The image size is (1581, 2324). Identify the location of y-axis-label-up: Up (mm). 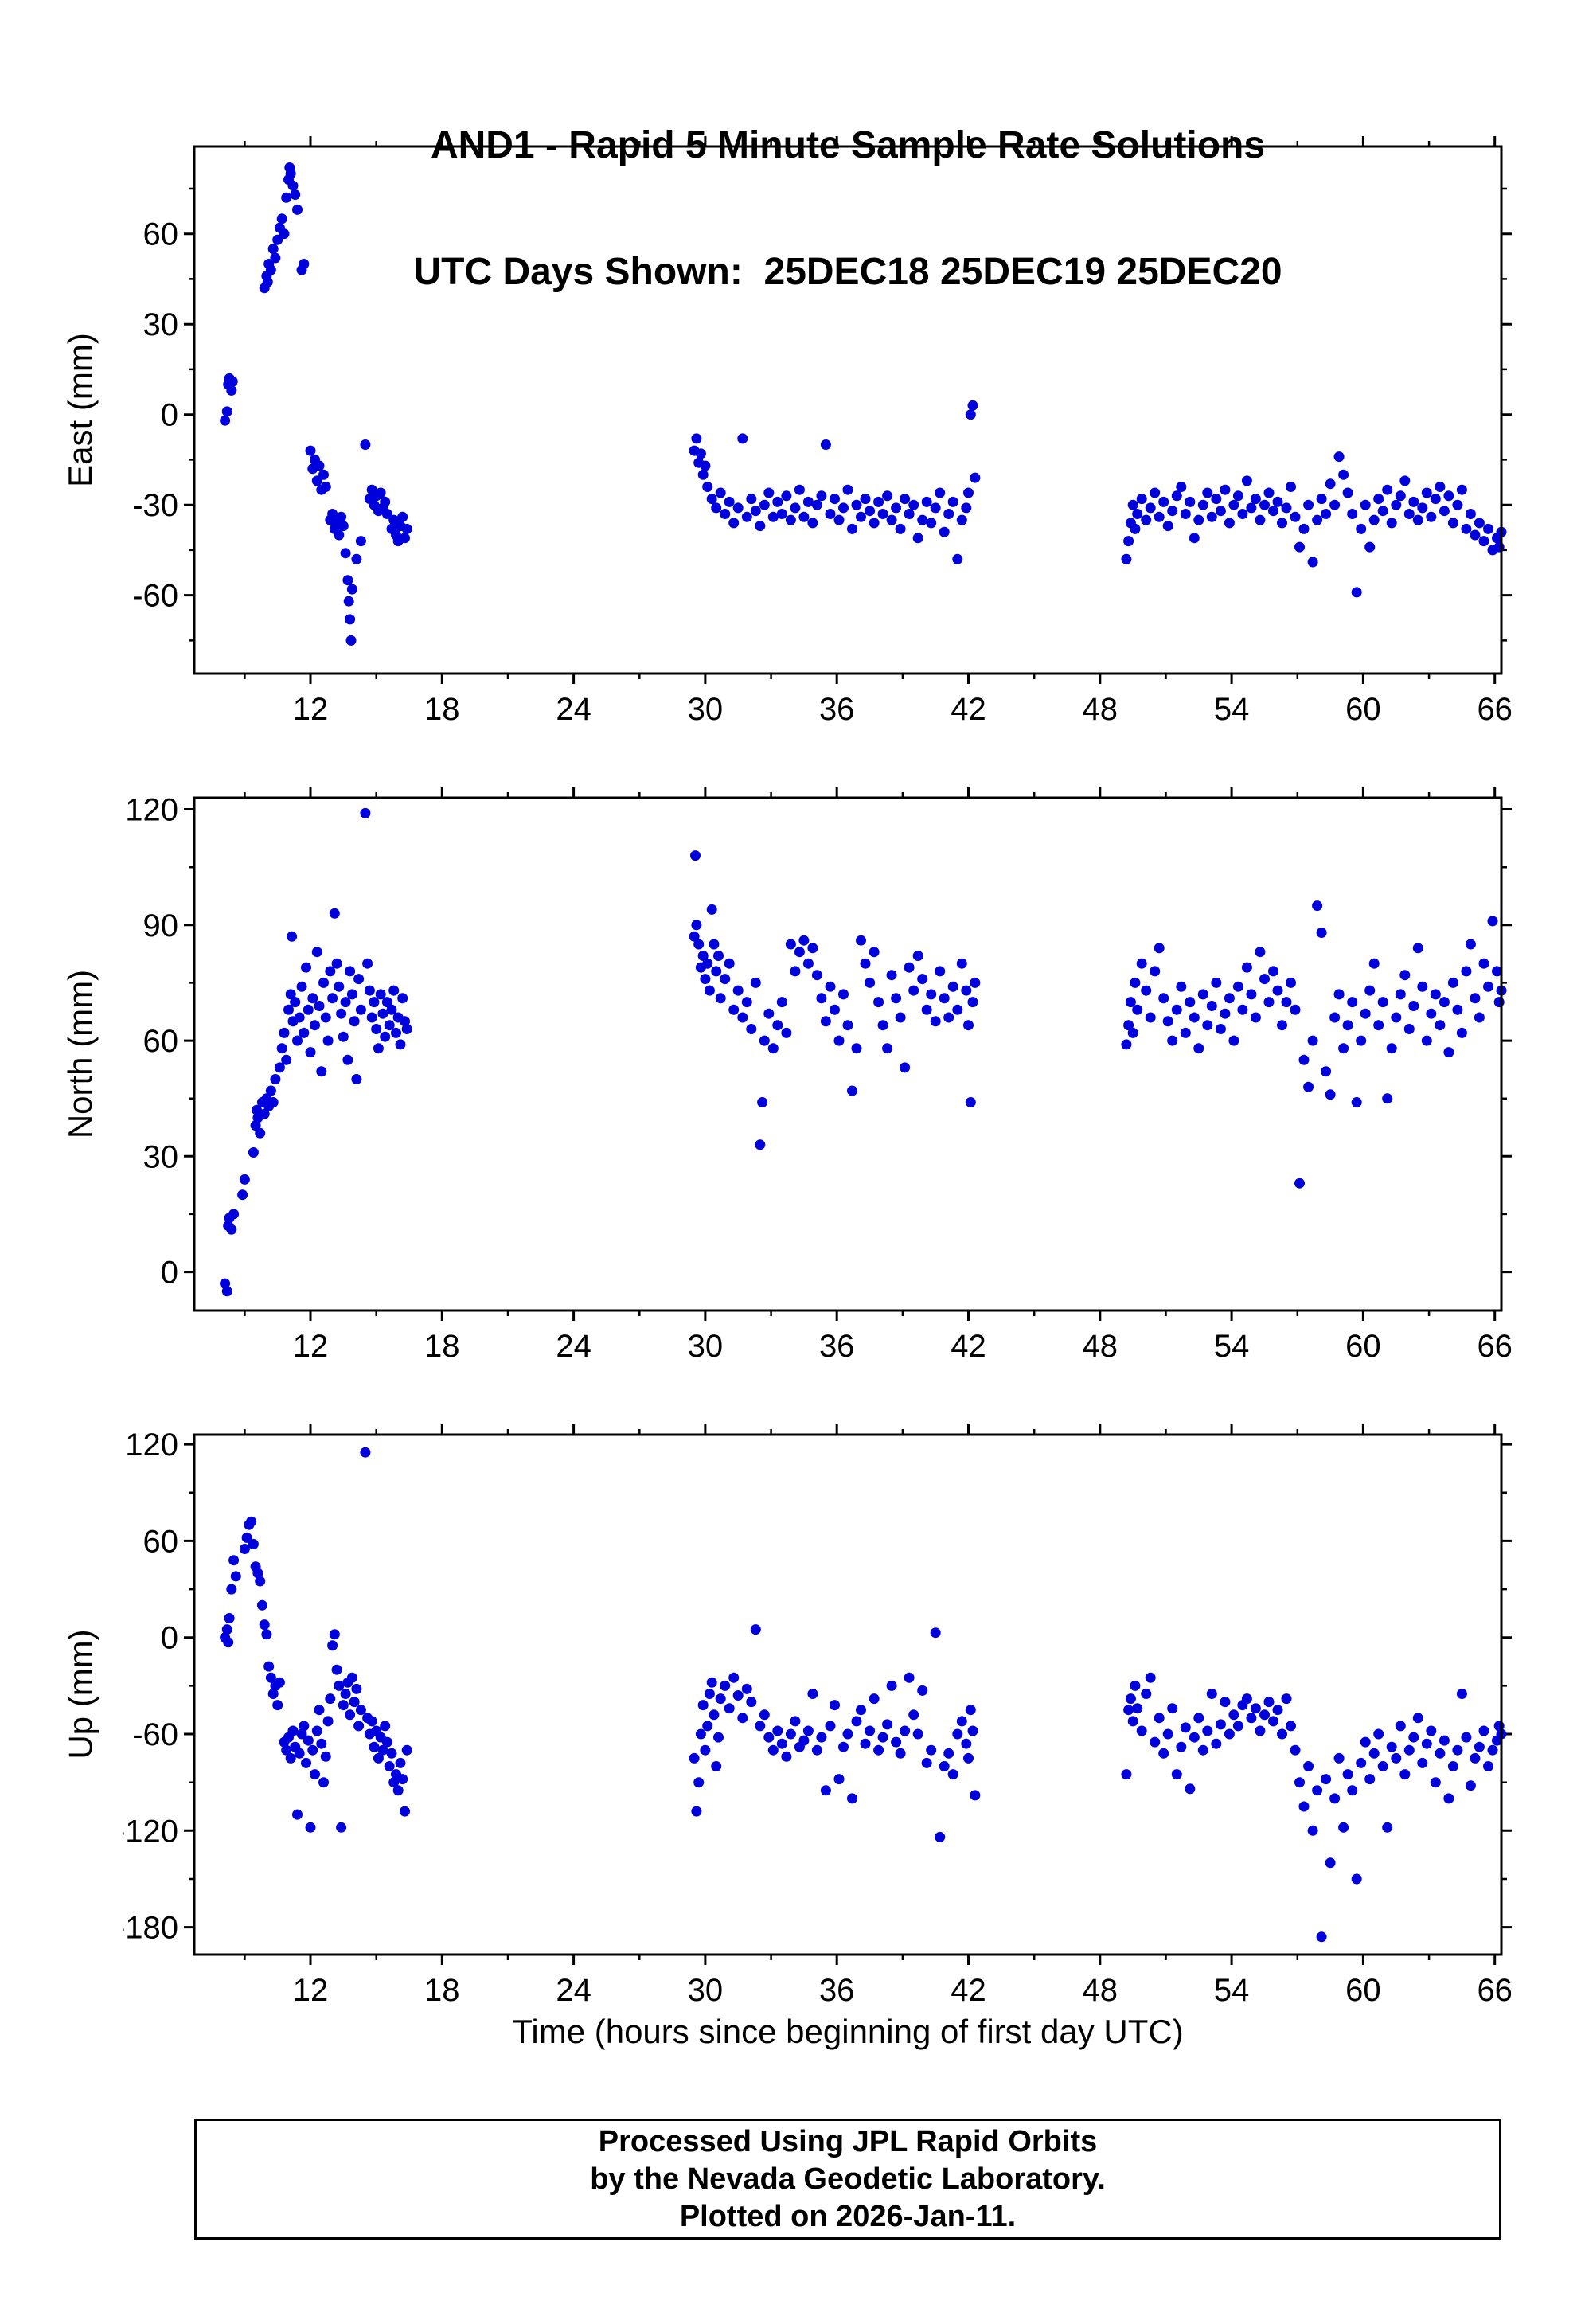
(80, 1695).